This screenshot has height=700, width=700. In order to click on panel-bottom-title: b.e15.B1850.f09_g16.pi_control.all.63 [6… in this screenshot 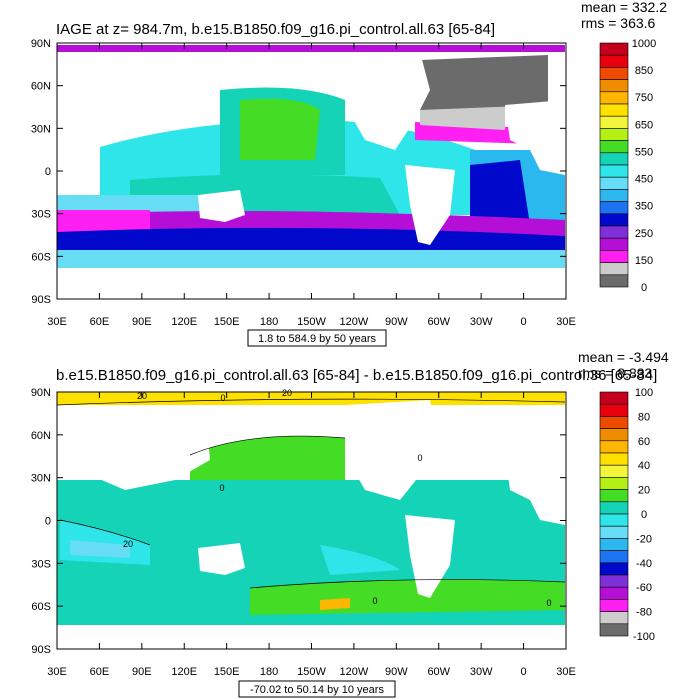, I will do `click(356, 375)`.